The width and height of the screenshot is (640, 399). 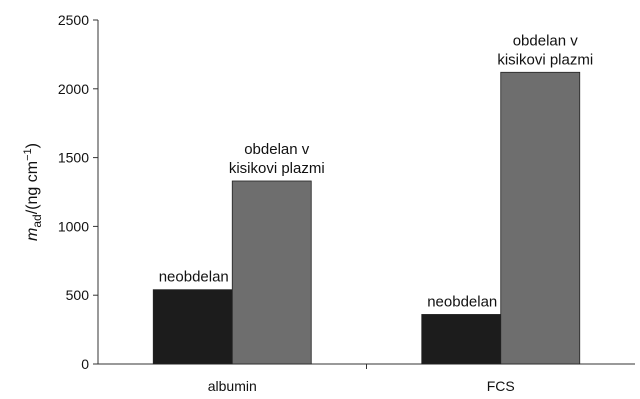 What do you see at coordinates (85, 364) in the screenshot?
I see `y-tick-label: 0` at bounding box center [85, 364].